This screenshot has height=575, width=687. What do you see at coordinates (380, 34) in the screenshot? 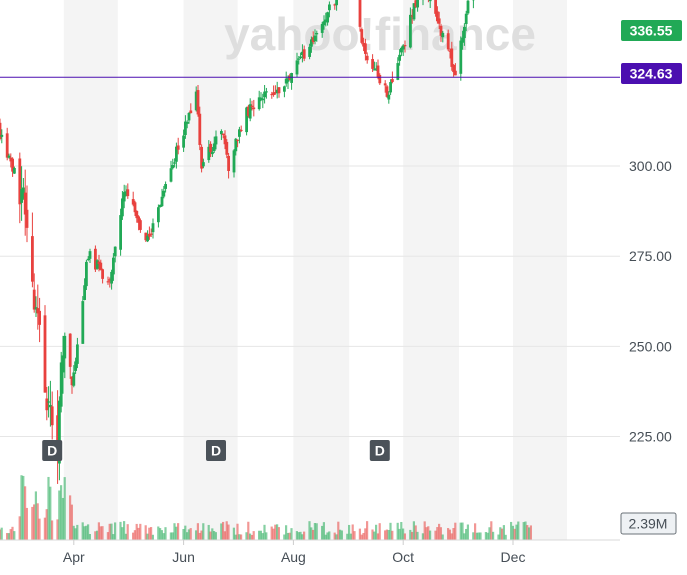
I see `yahoo-finance-watermark: yahoo!finance` at bounding box center [380, 34].